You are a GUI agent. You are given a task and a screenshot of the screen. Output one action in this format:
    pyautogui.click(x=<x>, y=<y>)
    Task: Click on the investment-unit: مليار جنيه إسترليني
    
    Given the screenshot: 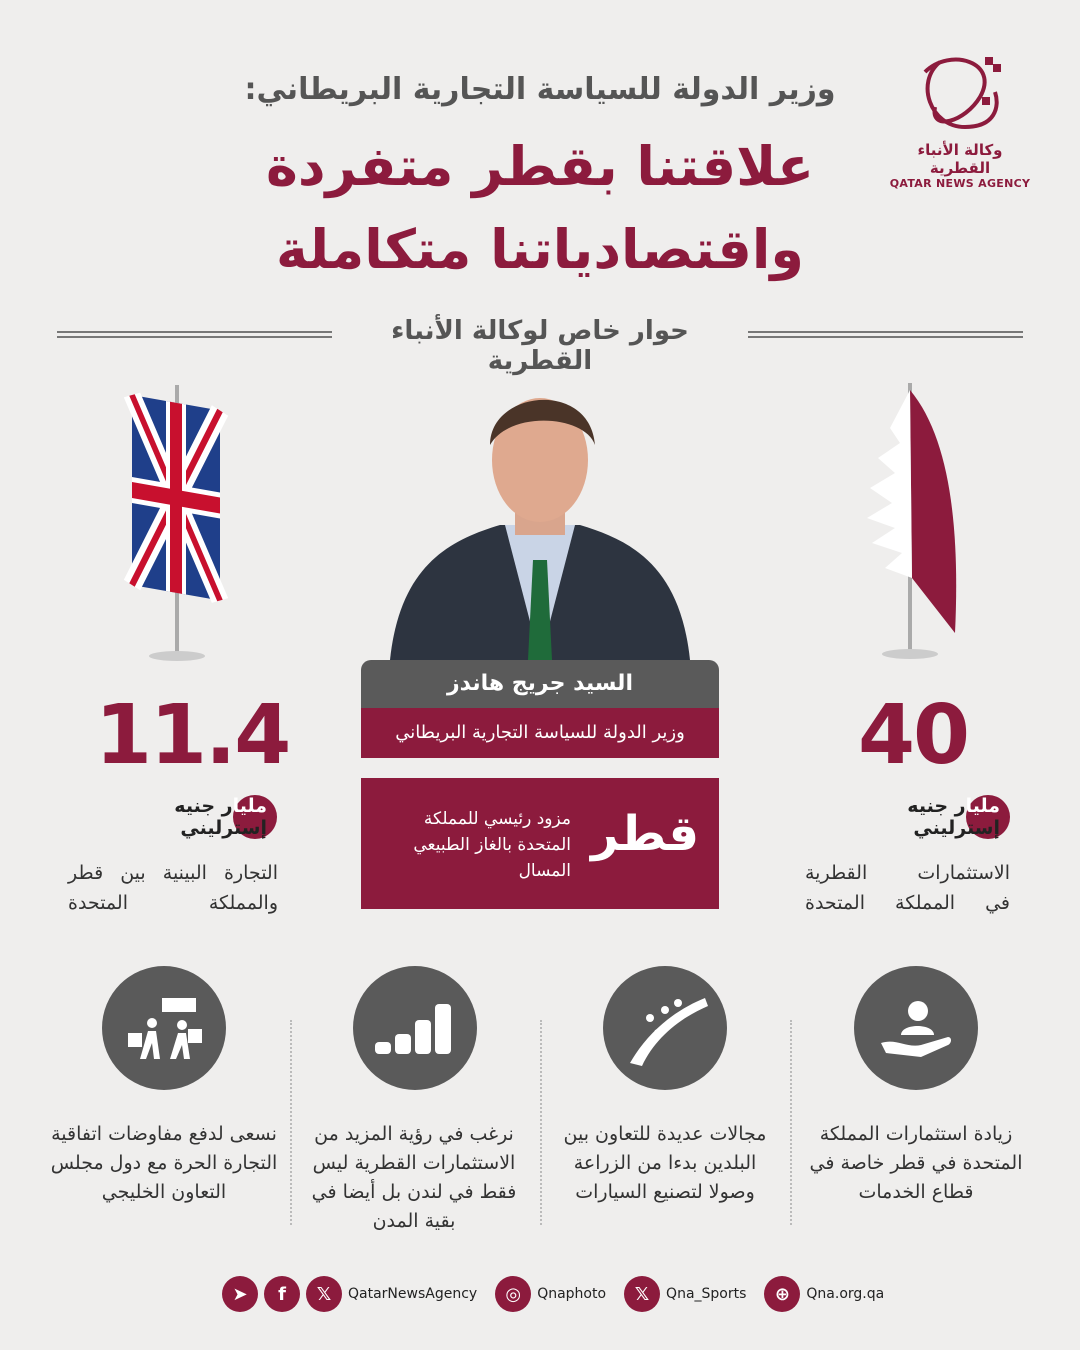 What is the action you would take?
    pyautogui.click(x=914, y=817)
    